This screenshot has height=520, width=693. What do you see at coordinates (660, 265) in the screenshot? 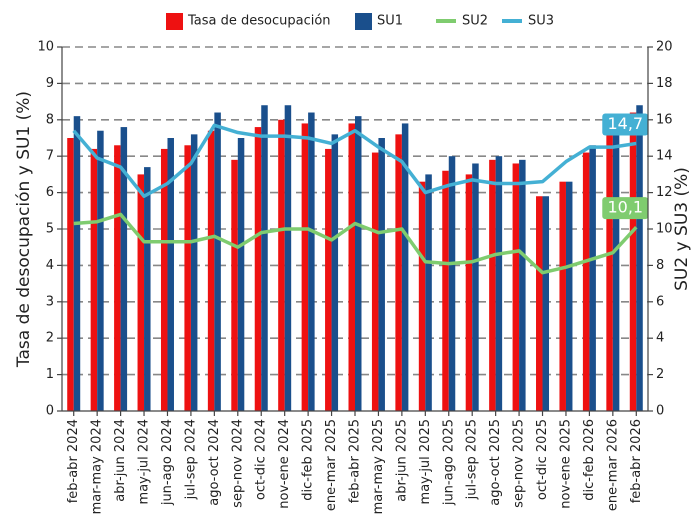
I see `y2-tick-label: 8` at bounding box center [660, 265].